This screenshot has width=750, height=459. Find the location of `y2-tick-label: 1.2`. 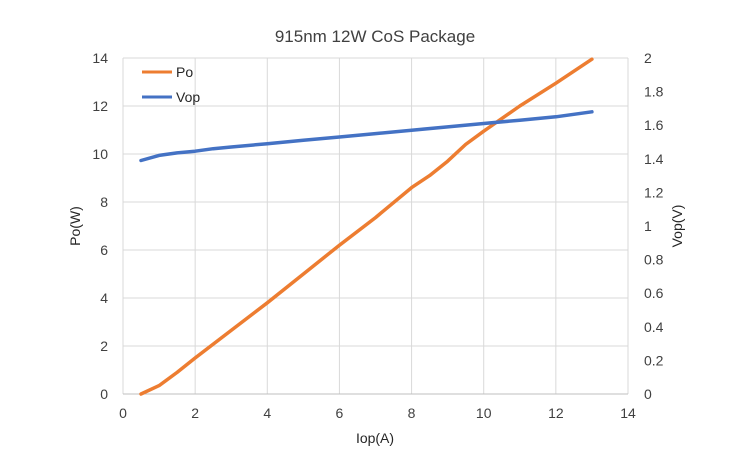

y2-tick-label: 1.2 is located at coordinates (654, 192).